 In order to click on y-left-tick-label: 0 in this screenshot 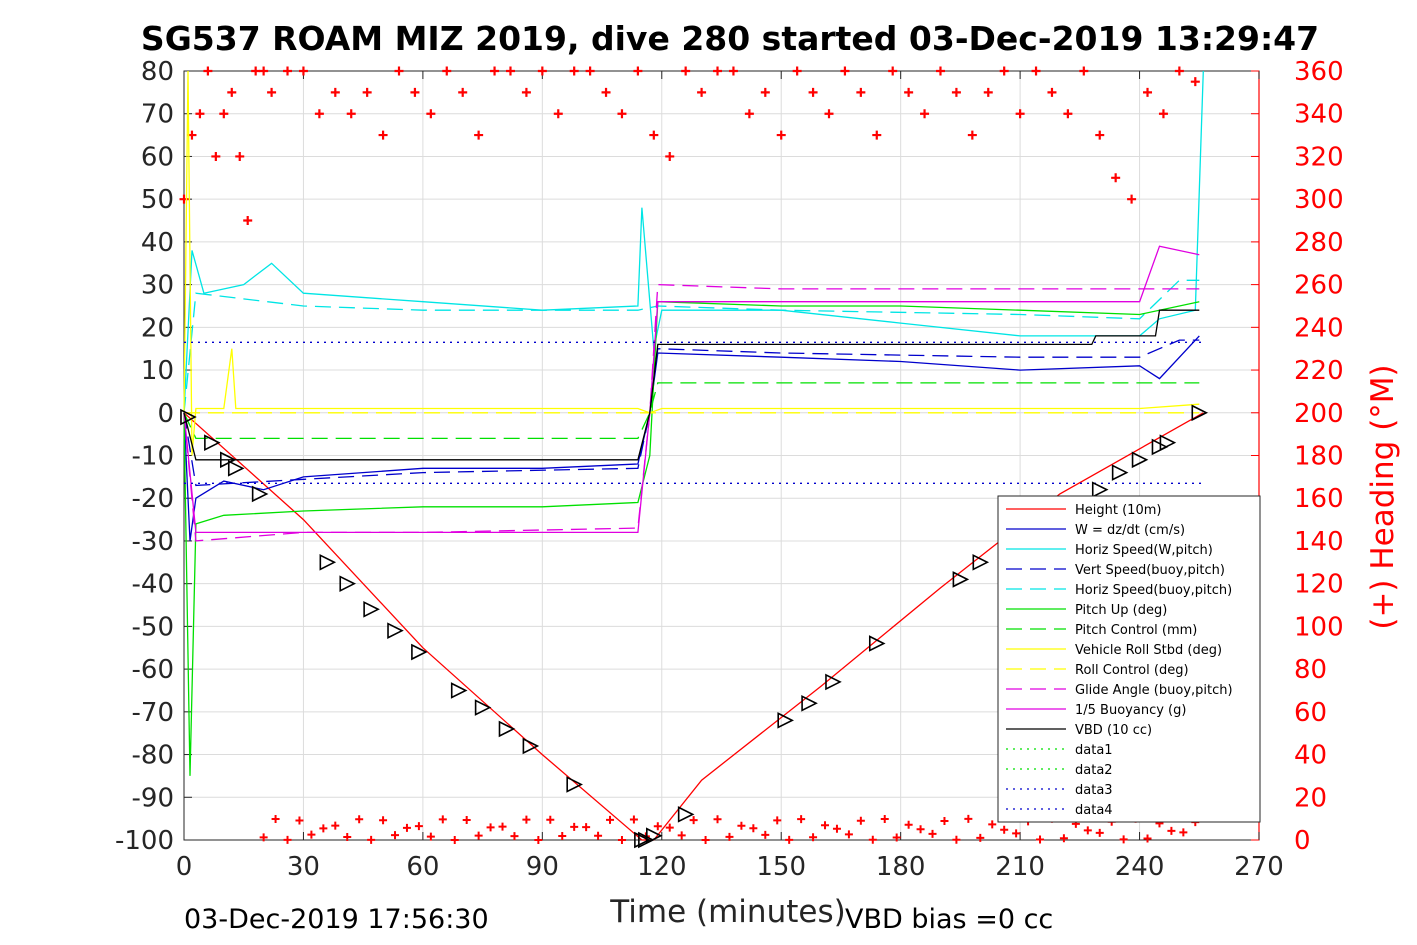, I will do `click(165, 414)`.